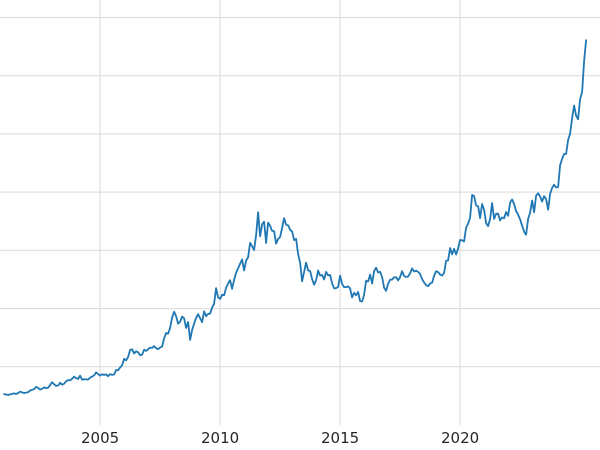 The height and width of the screenshot is (450, 600). Describe the element at coordinates (460, 438) in the screenshot. I see `x-tick-label: 2020` at that location.